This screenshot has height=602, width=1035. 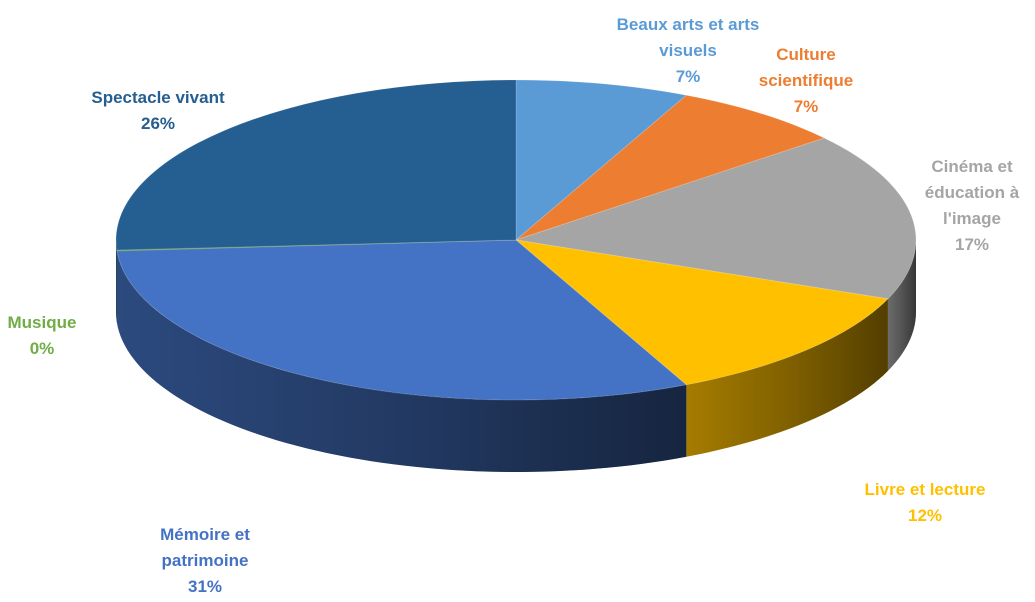 What do you see at coordinates (972, 205) in the screenshot?
I see `slice-label-2: Cinéma et éducation à l'image 17%` at bounding box center [972, 205].